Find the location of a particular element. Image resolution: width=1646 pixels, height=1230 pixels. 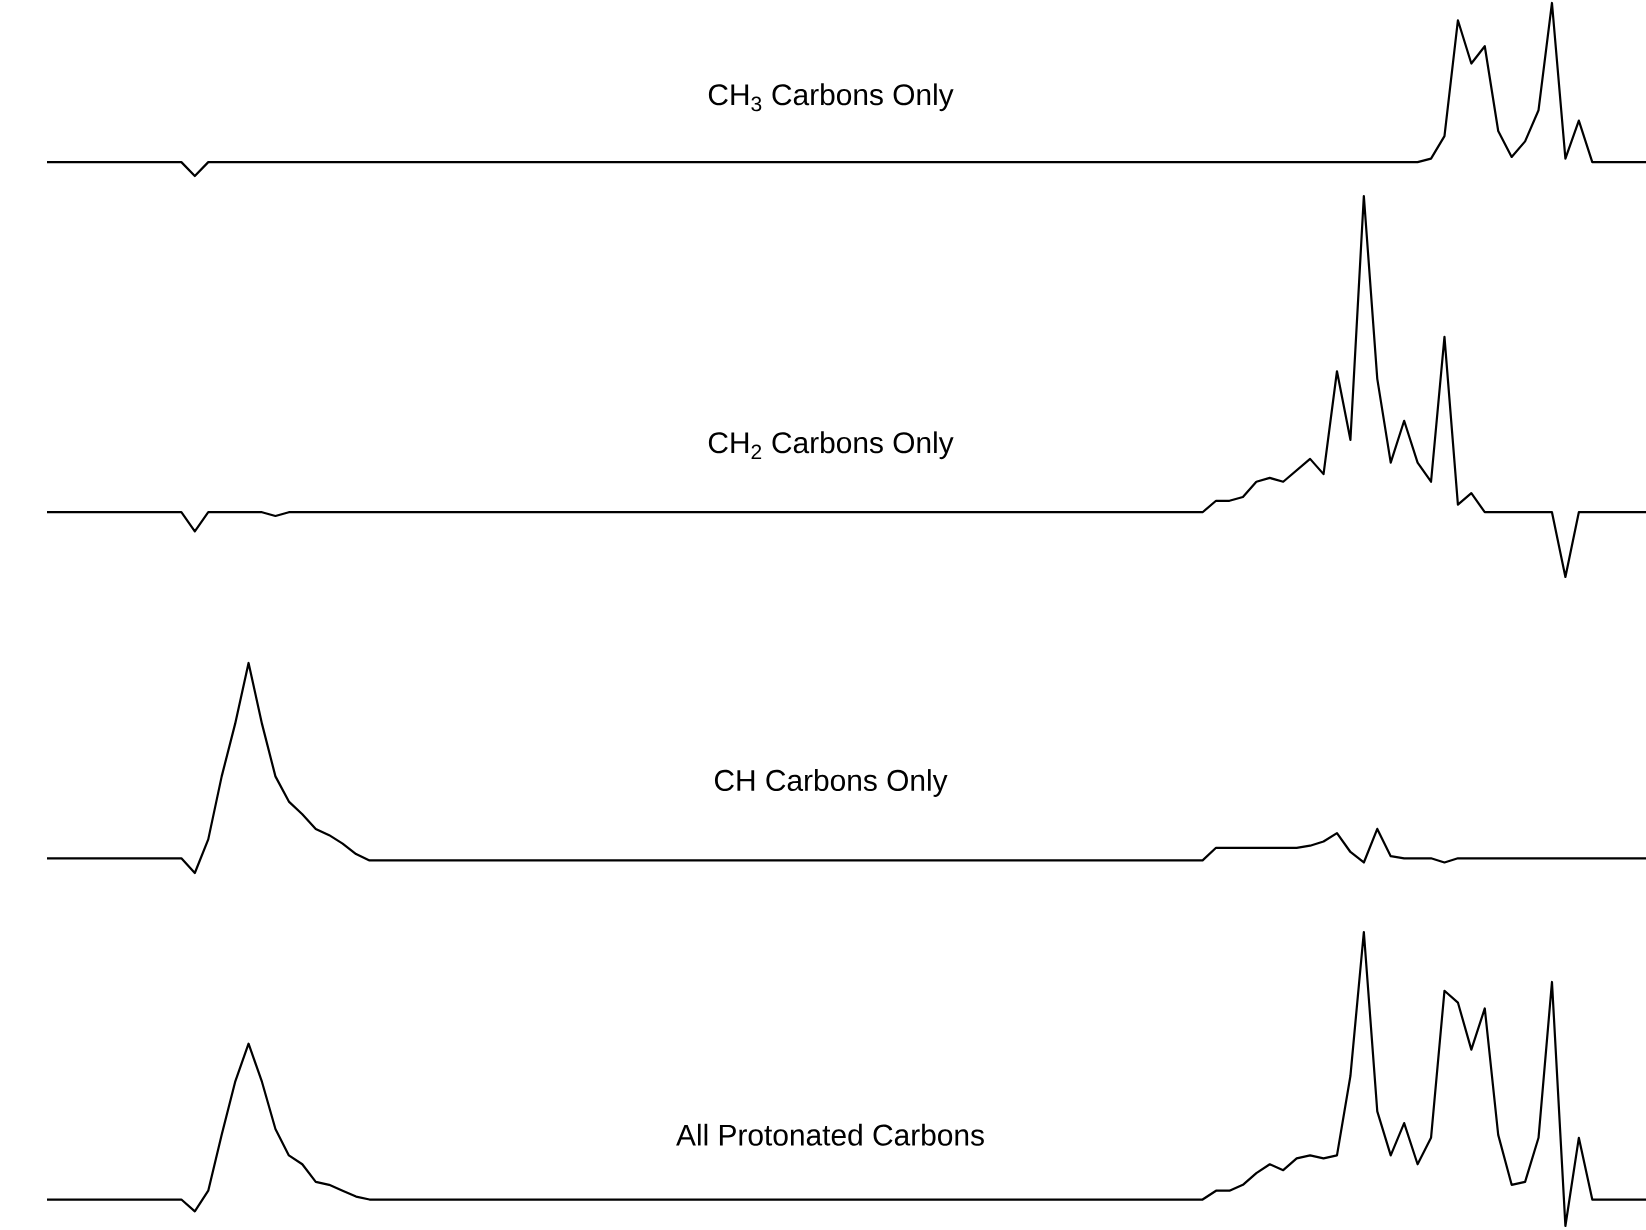

text: CH$_{3}$ Carbons Only is located at coordinates (831, 97).